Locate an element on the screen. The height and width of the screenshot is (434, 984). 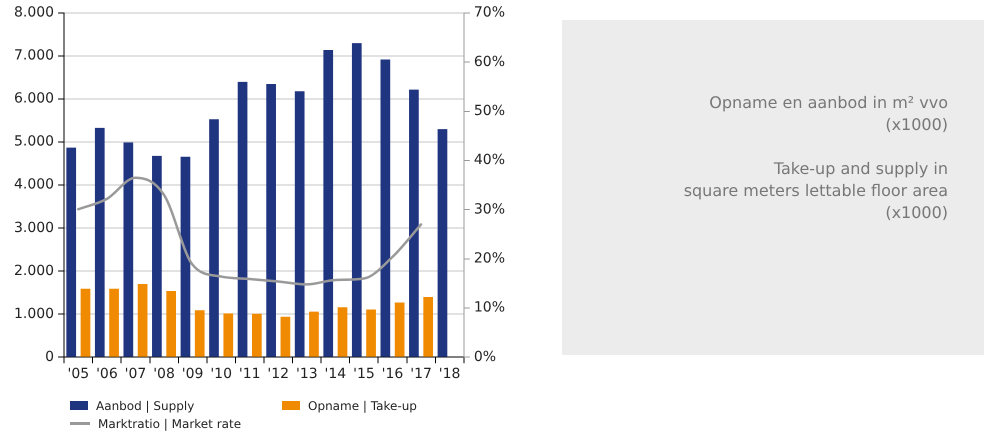
legend-label: Aanbod | Supply is located at coordinates (145, 405).